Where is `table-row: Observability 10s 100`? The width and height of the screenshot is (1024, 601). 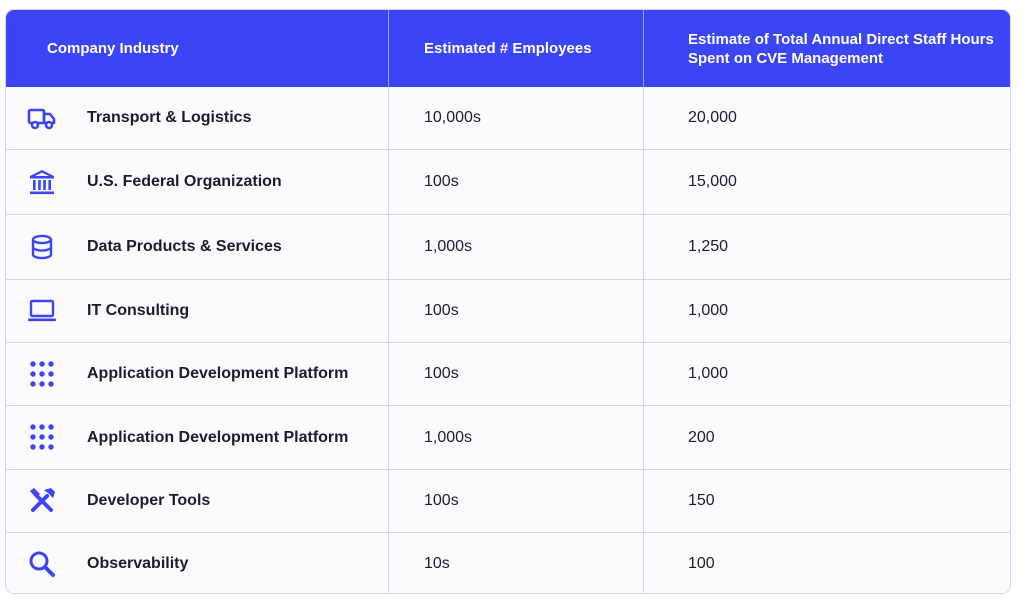
table-row: Observability 10s 100 is located at coordinates (508, 562).